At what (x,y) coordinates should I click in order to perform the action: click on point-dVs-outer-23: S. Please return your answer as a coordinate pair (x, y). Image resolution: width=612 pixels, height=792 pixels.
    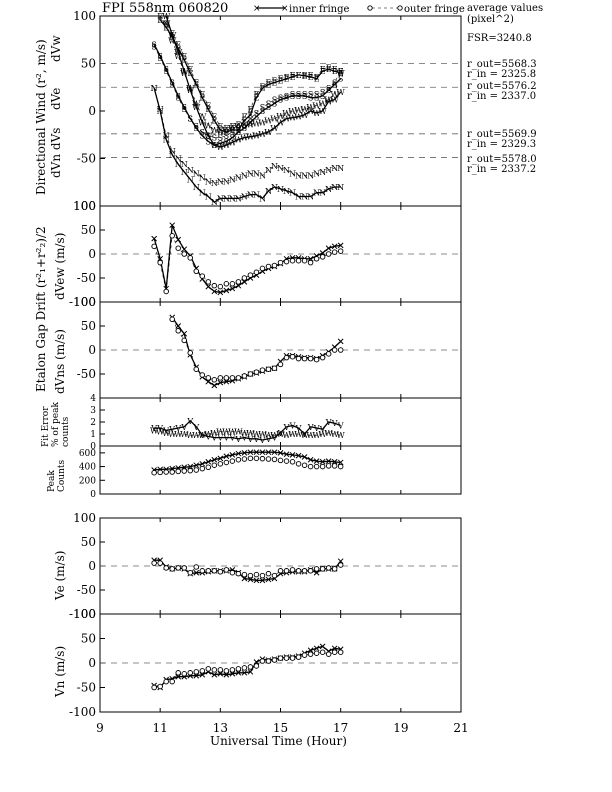
    Looking at the image, I should click on (292, 94).